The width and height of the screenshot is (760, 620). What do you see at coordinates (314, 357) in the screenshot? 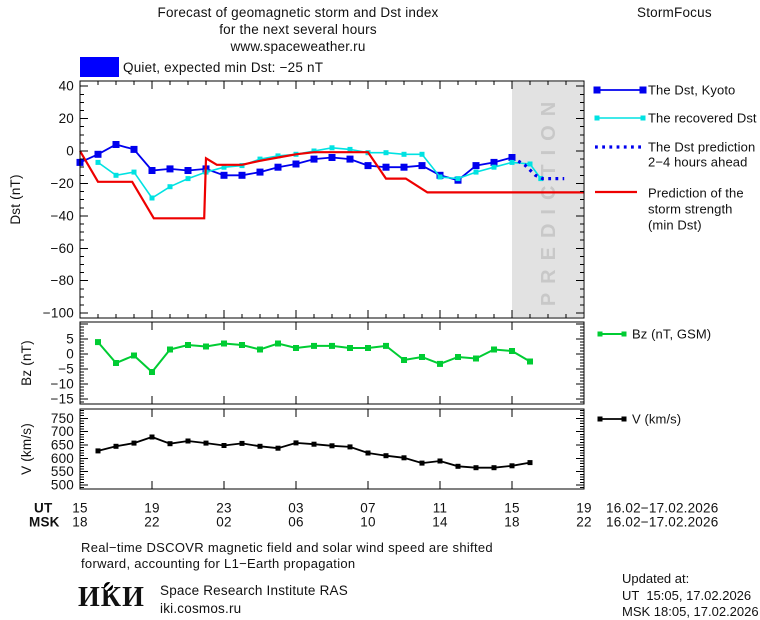
I see `series-bz-nt-gsm` at bounding box center [314, 357].